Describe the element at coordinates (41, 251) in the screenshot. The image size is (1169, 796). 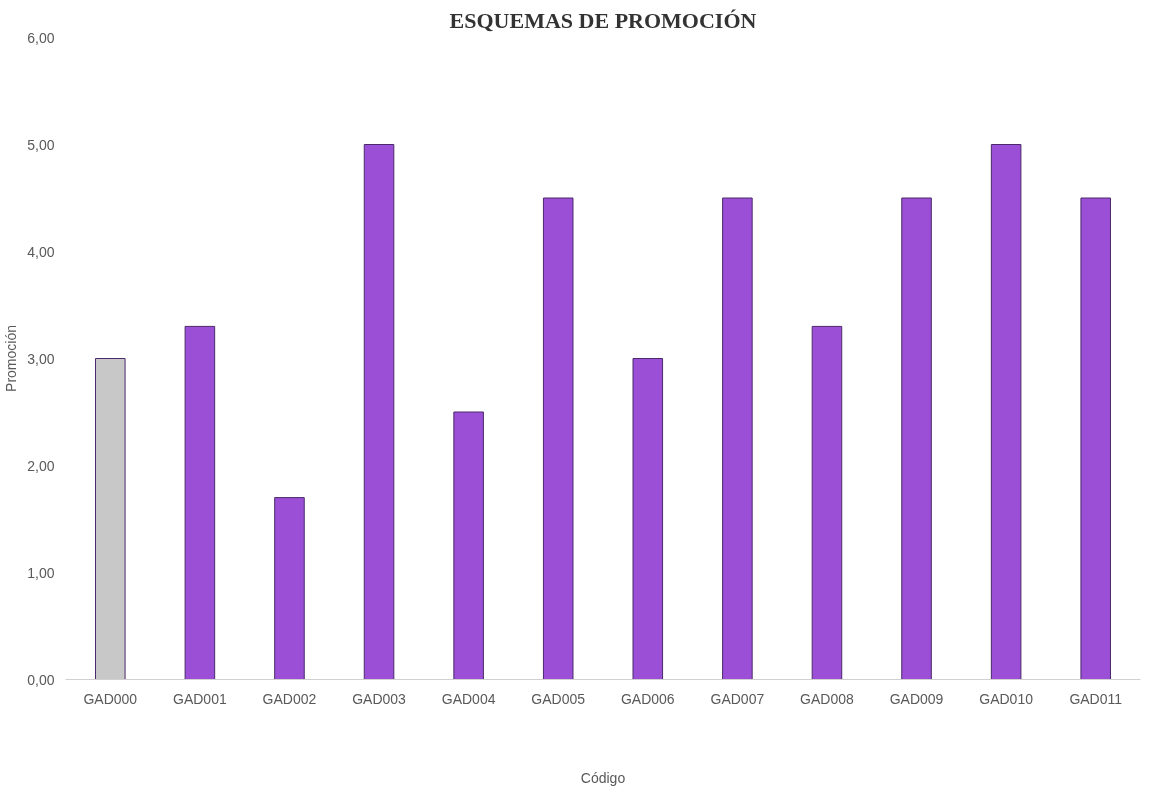
I see `y-tick-label: 4,00` at that location.